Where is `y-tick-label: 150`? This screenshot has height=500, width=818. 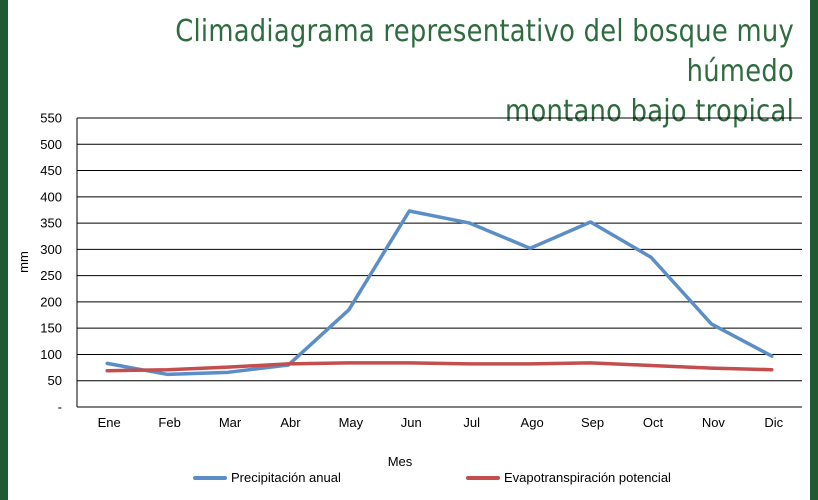
y-tick-label: 150 is located at coordinates (51, 328).